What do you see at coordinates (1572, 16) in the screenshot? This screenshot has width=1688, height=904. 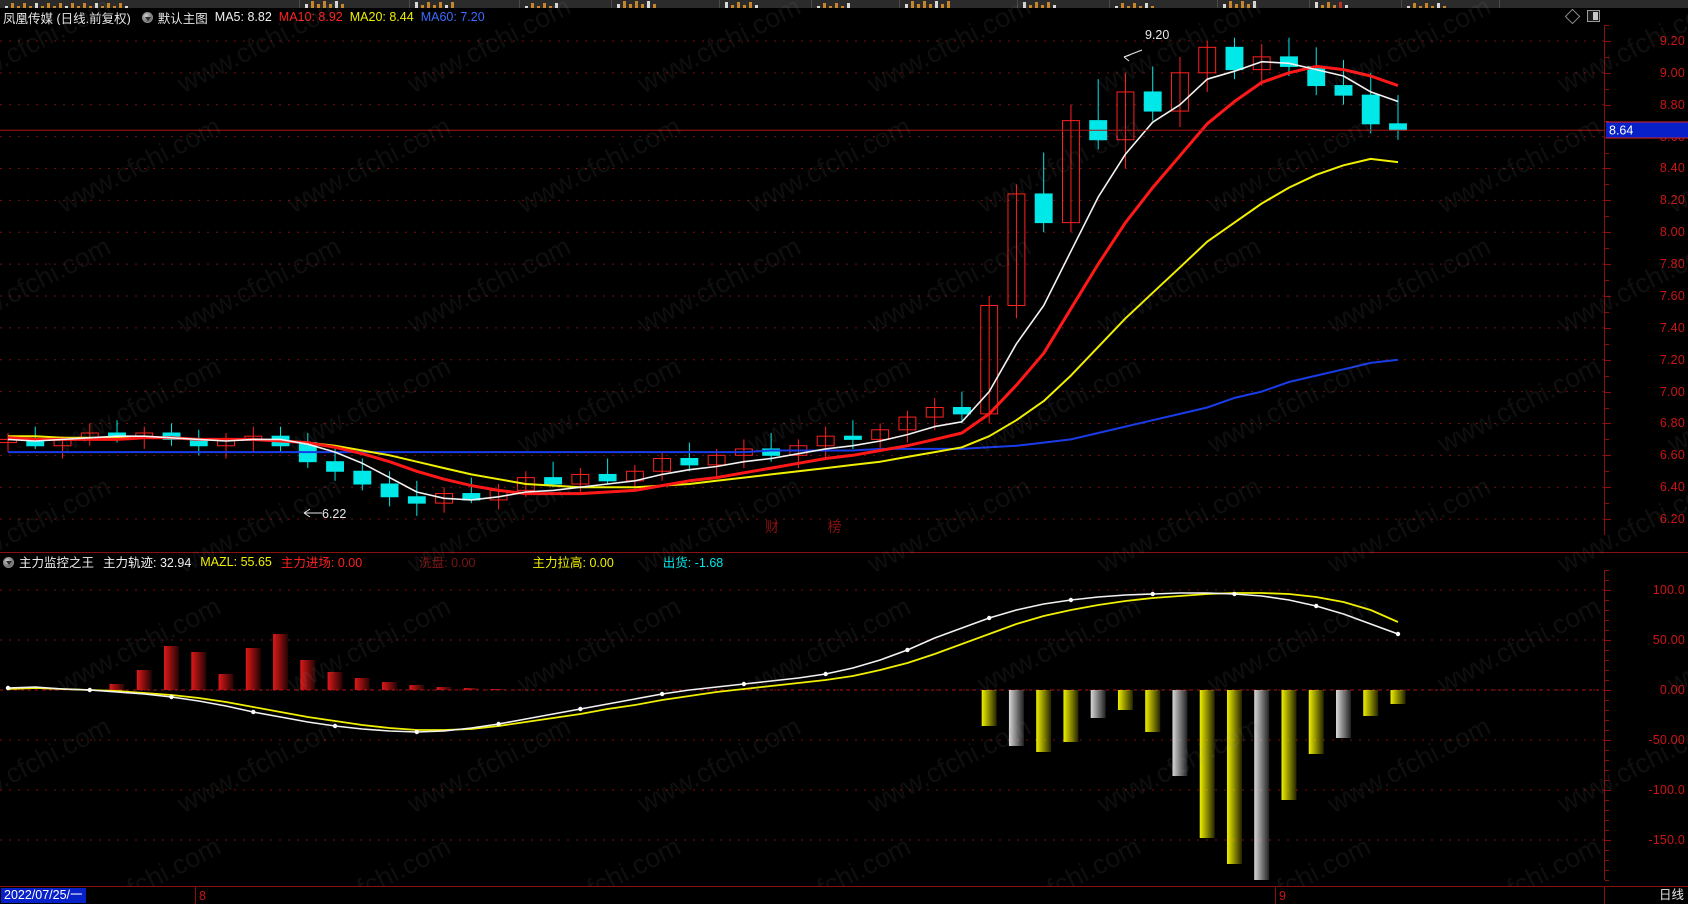 I see `diamond-icon` at bounding box center [1572, 16].